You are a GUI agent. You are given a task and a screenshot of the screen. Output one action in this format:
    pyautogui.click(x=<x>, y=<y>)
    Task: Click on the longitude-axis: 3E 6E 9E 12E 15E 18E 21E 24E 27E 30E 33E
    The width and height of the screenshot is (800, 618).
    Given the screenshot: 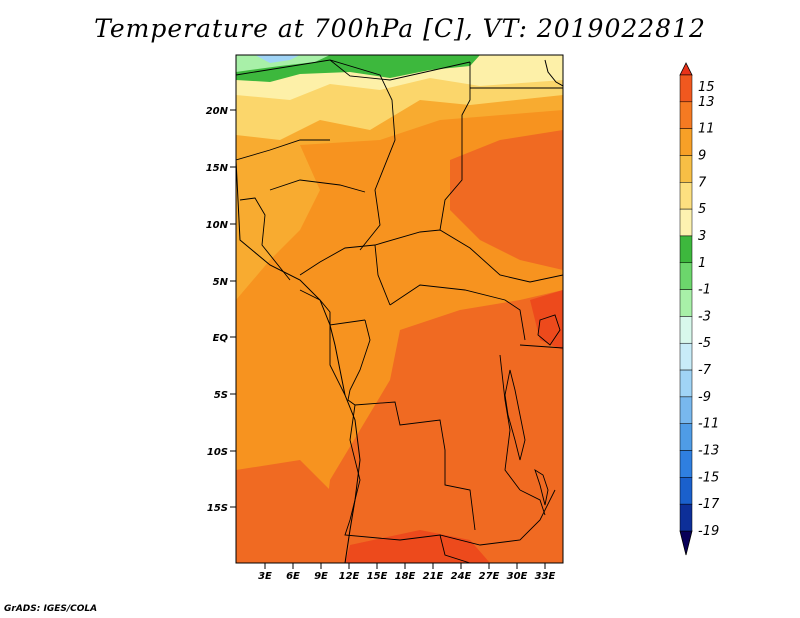 What is the action you would take?
    pyautogui.click(x=407, y=572)
    